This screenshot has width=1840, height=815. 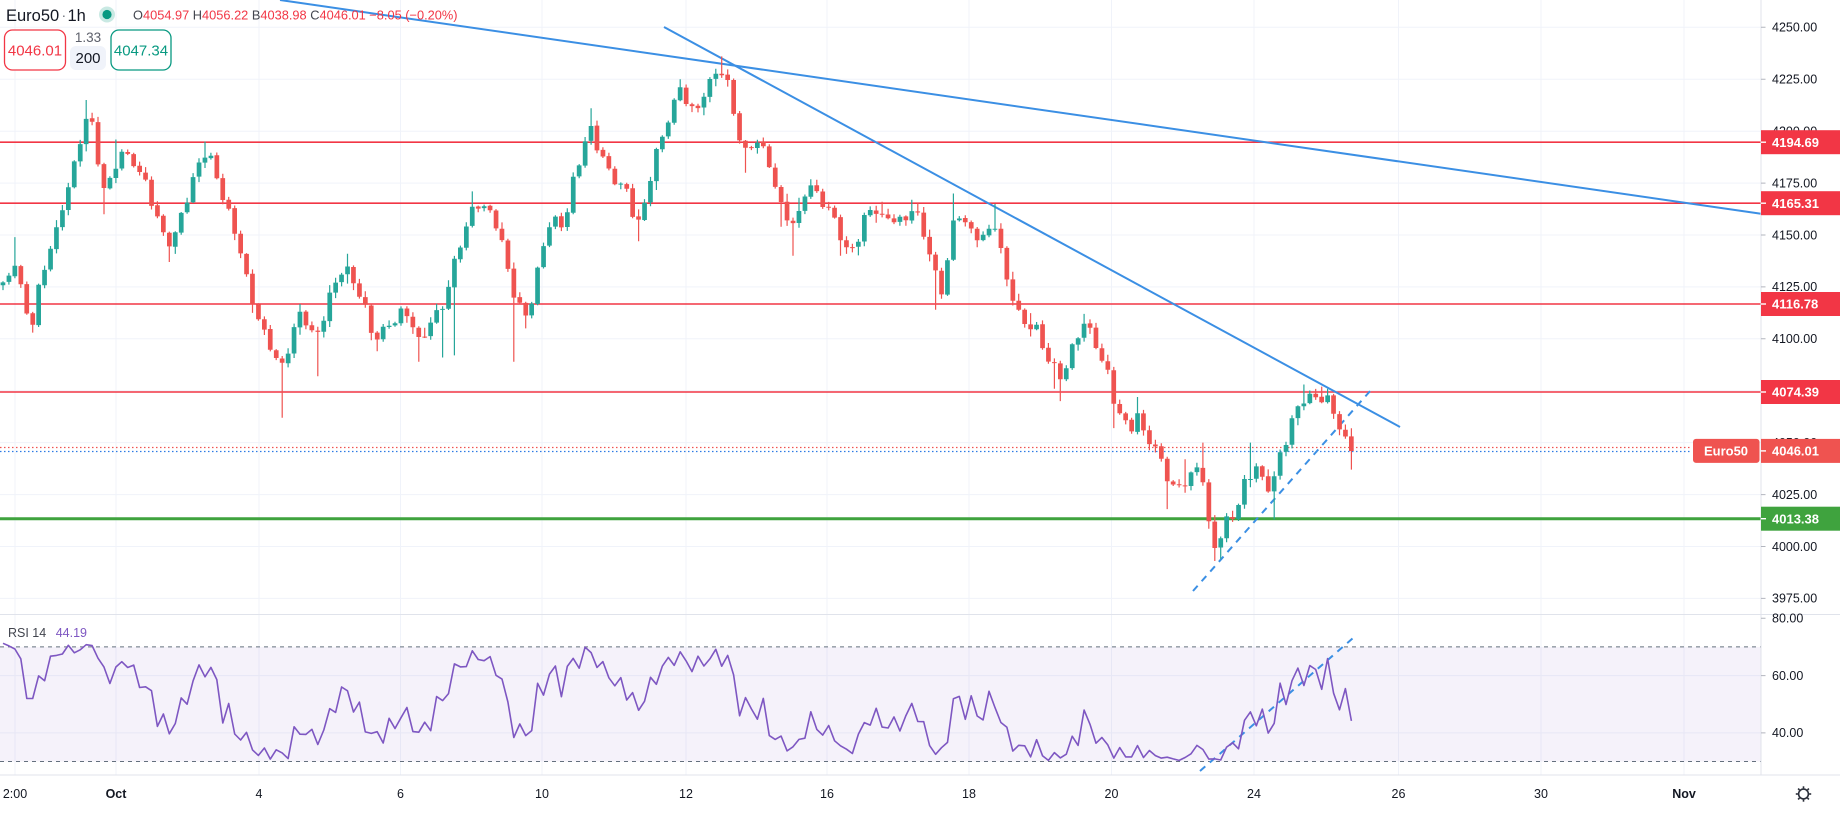 I want to click on svg-text: 24, so click(x=1254, y=794).